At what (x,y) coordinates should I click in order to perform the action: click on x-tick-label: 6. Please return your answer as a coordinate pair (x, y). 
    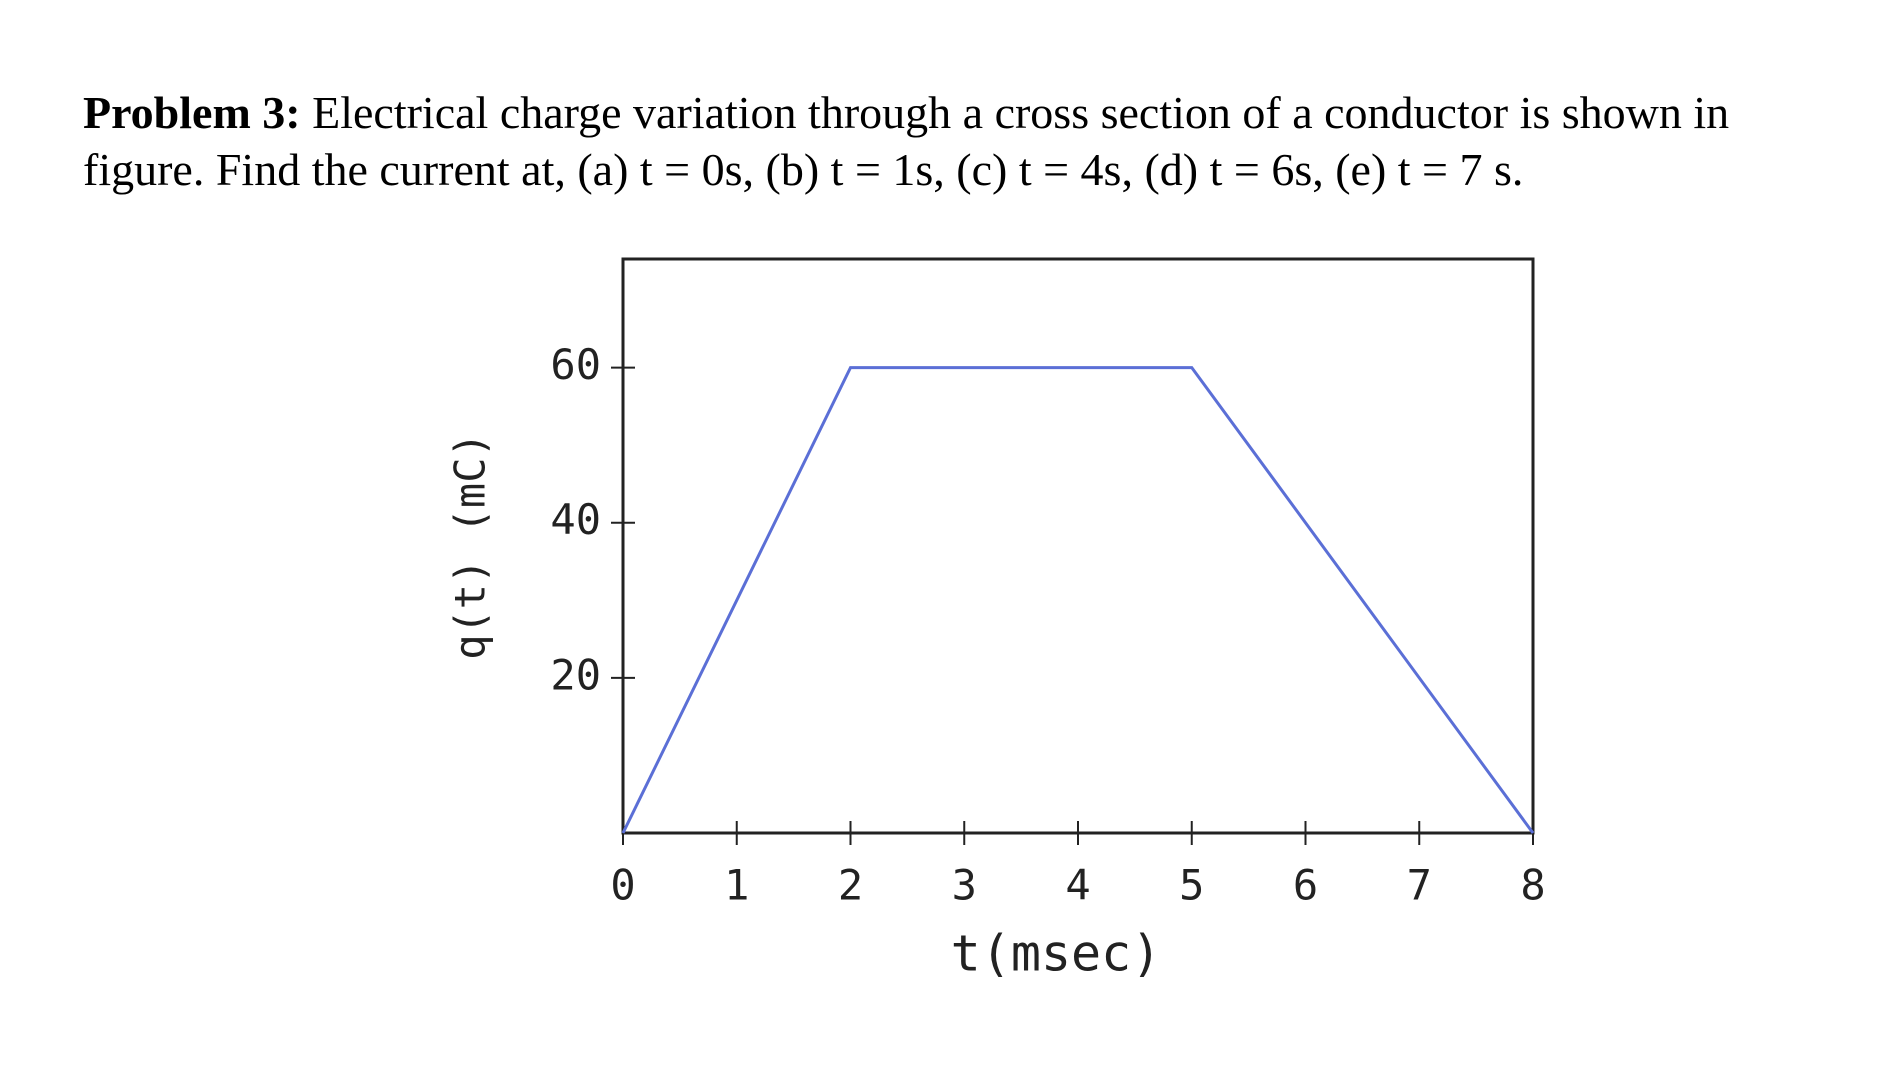
    Looking at the image, I should click on (1305, 885).